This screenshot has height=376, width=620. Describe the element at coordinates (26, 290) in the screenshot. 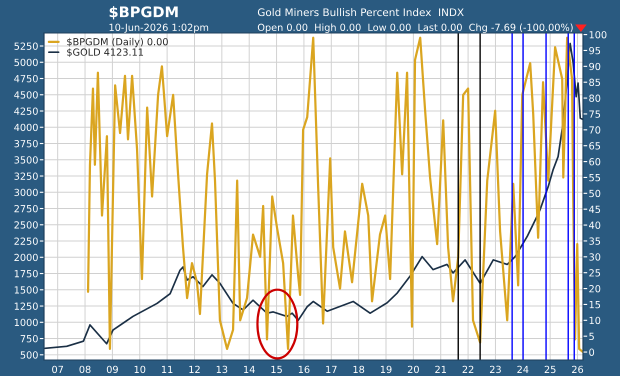

I see `y-tick-label: 1500` at that location.